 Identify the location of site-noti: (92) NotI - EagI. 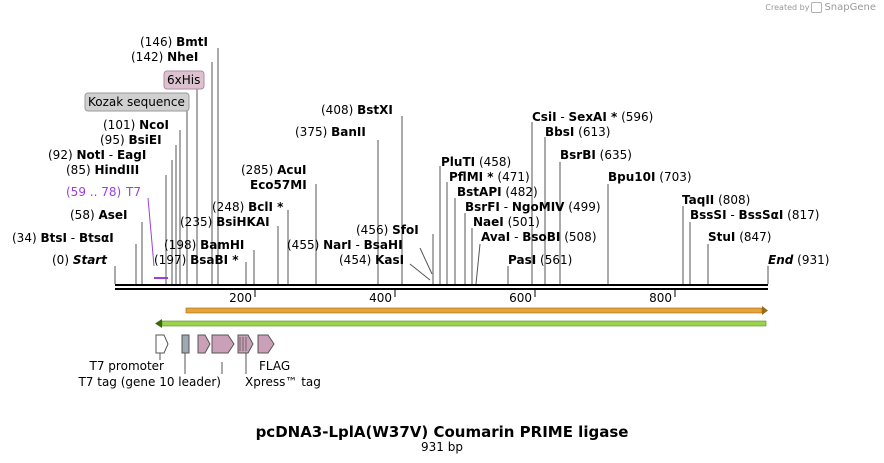
(97, 155).